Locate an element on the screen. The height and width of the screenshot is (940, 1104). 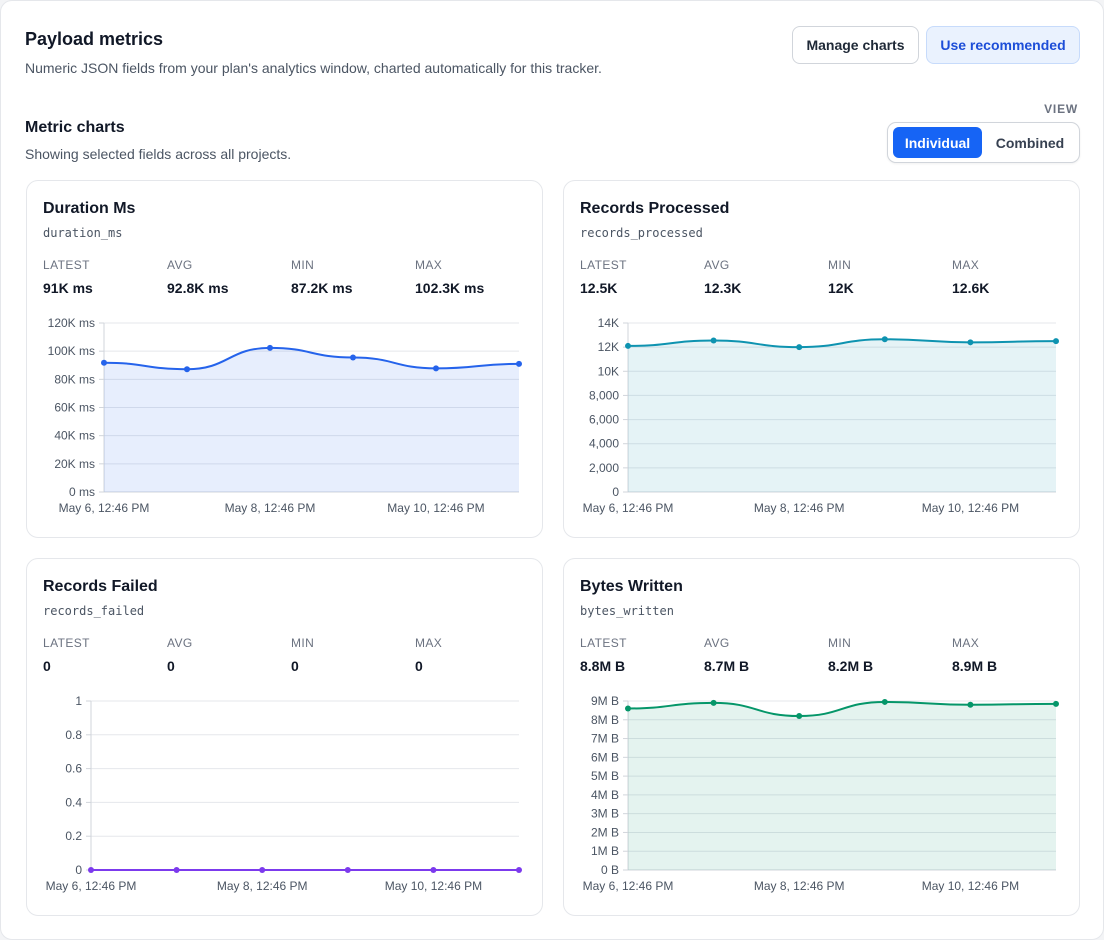
stat-value: 8.2M B is located at coordinates (851, 666).